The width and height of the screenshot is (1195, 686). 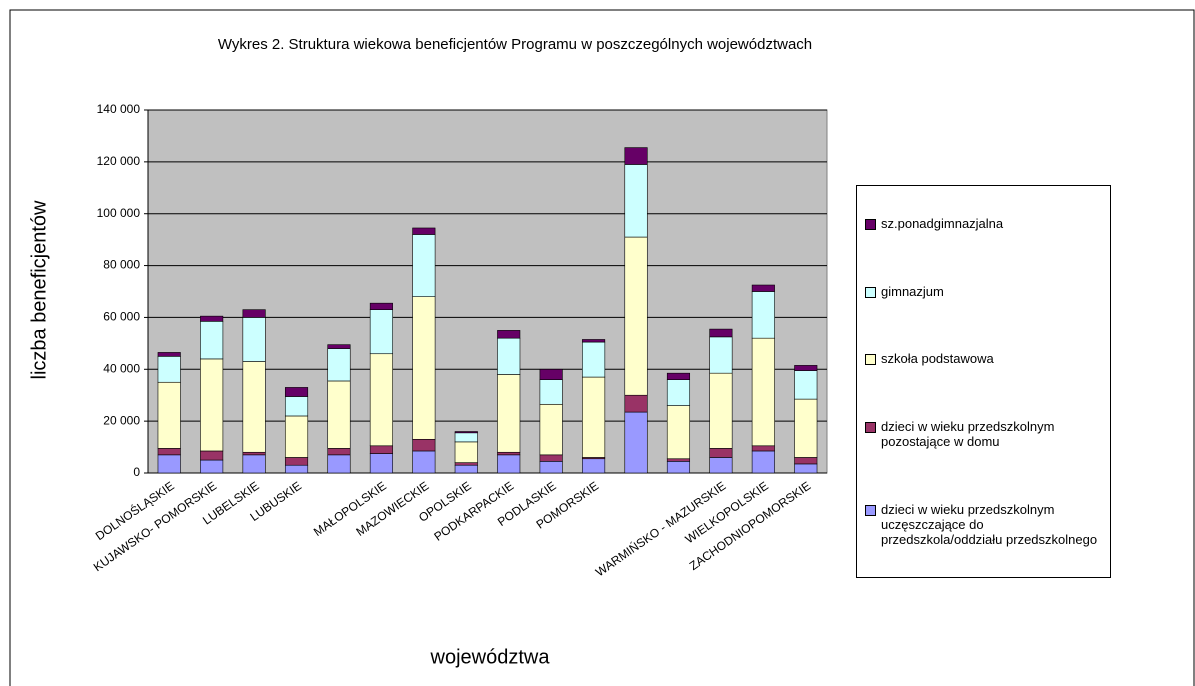 I want to click on y-tick-label: 20 000, so click(x=121, y=420).